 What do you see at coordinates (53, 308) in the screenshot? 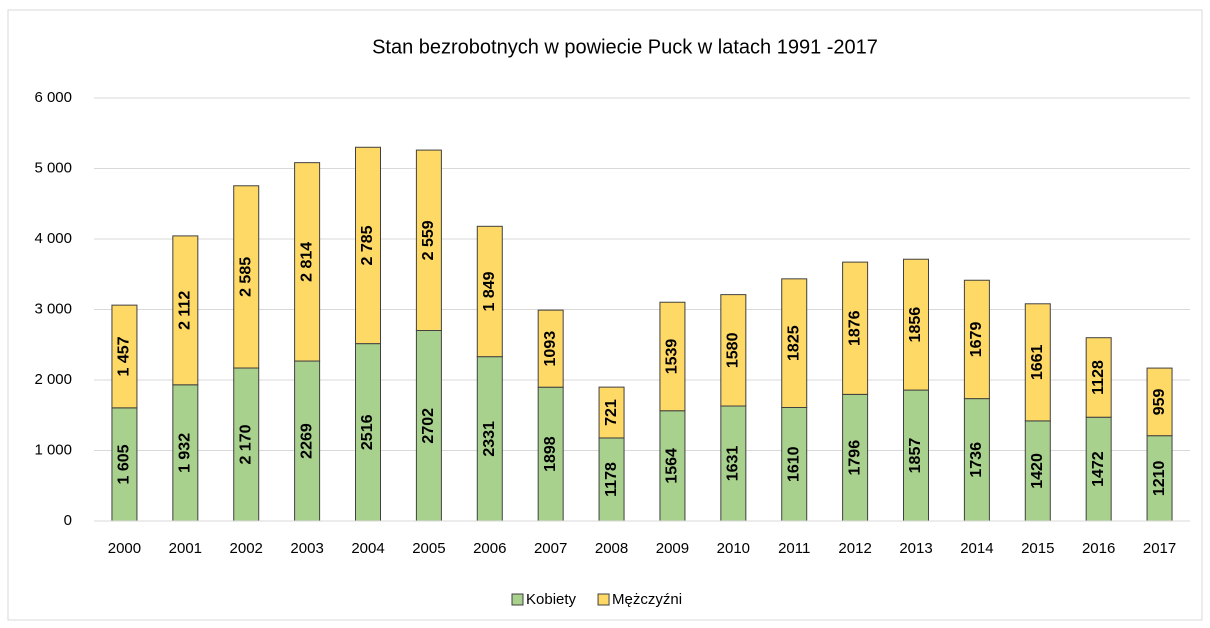
I see `y-tick-label: 3 000` at bounding box center [53, 308].